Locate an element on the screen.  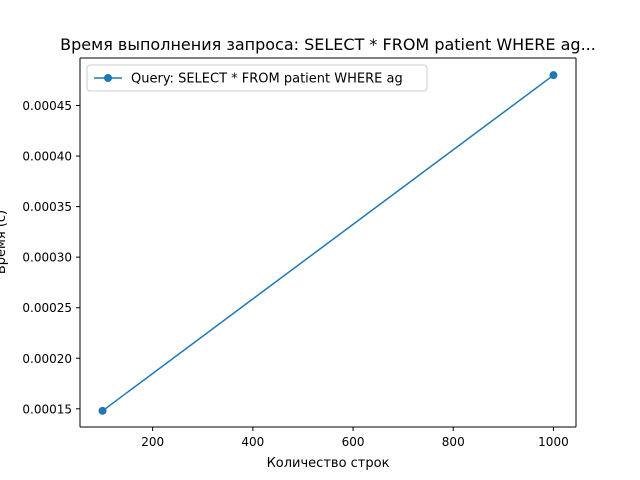
legend: Query: SELECT * FROM patient WHERE ag is located at coordinates (257, 78).